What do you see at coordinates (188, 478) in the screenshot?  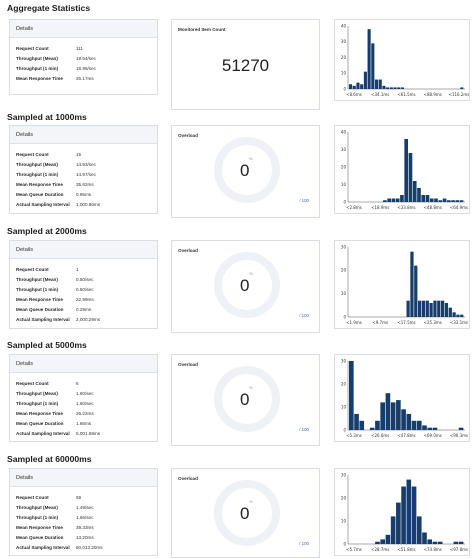 I see `overload-title: Overload` at bounding box center [188, 478].